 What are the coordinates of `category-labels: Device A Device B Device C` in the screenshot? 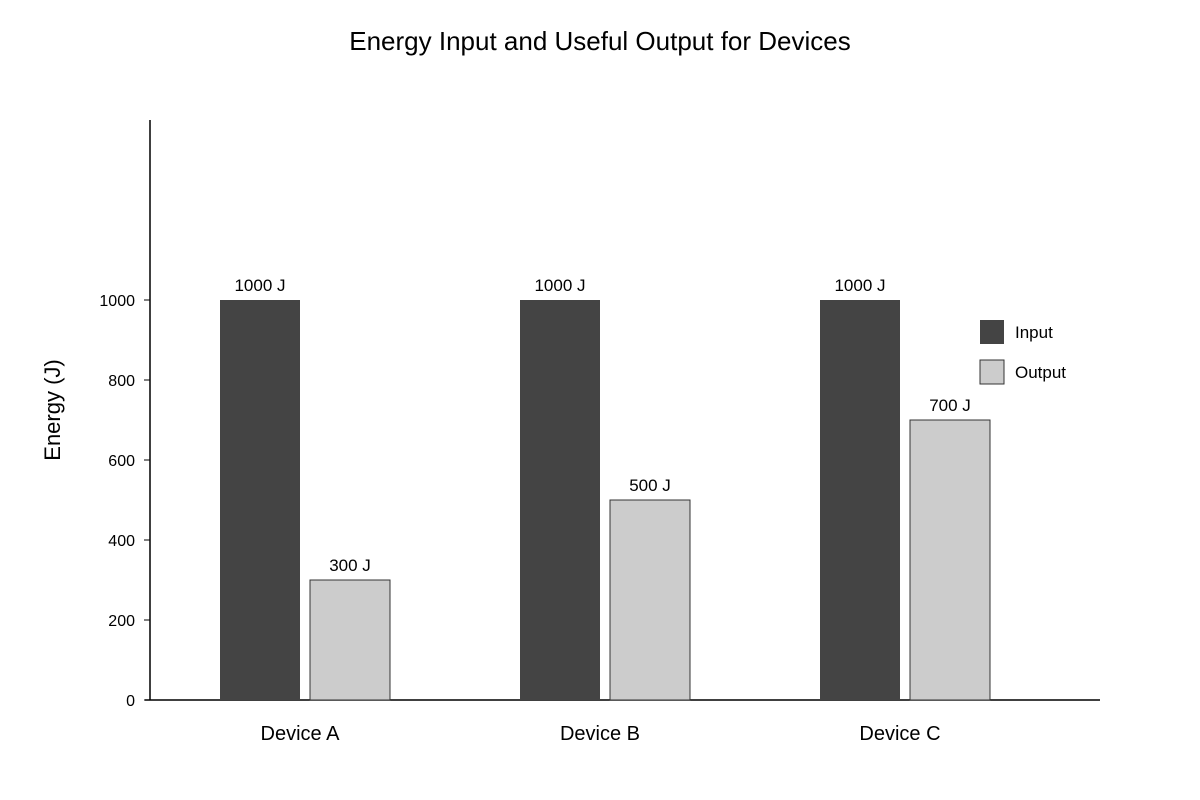 It's located at (601, 734).